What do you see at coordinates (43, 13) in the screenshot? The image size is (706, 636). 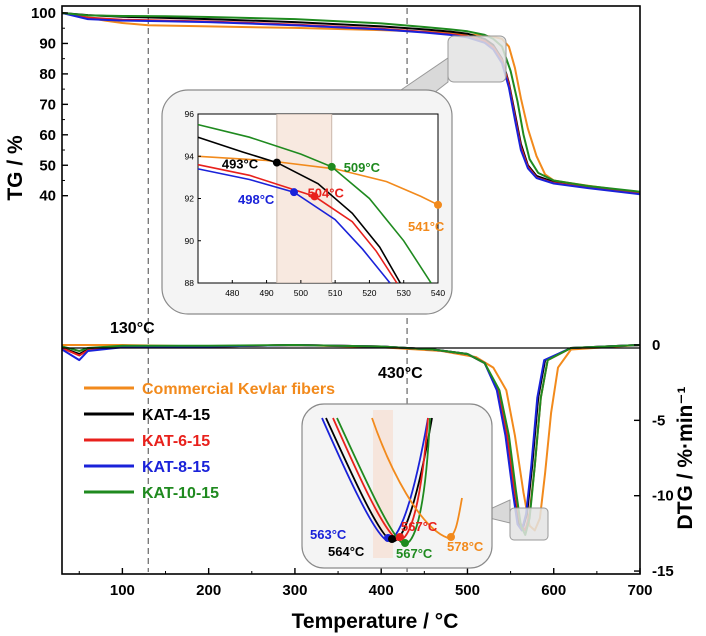 I see `tg-ytick-label: 100` at bounding box center [43, 13].